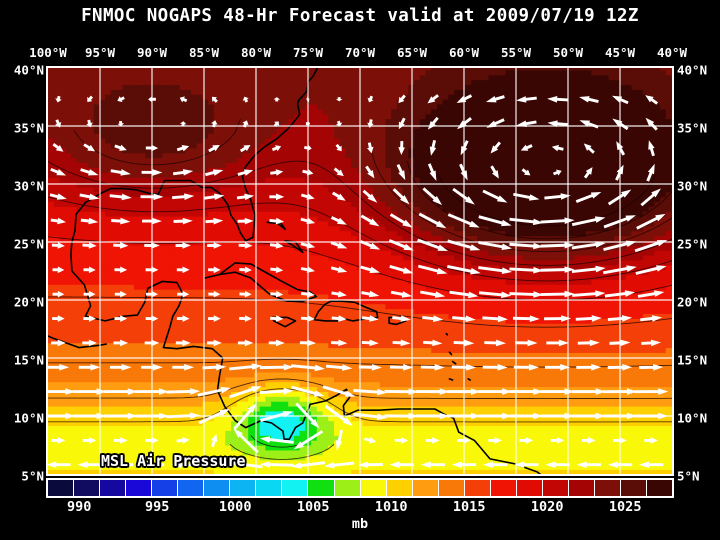  What do you see at coordinates (173, 461) in the screenshot?
I see `field-label: MSL Air Pressure` at bounding box center [173, 461].